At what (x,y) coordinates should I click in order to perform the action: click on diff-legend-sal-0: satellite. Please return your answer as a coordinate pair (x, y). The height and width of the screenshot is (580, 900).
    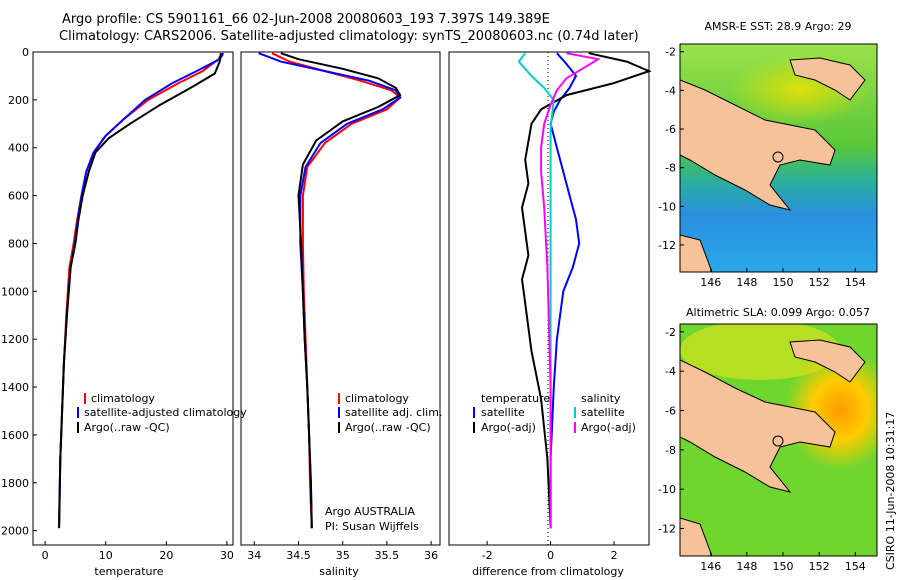
    Looking at the image, I should click on (603, 412).